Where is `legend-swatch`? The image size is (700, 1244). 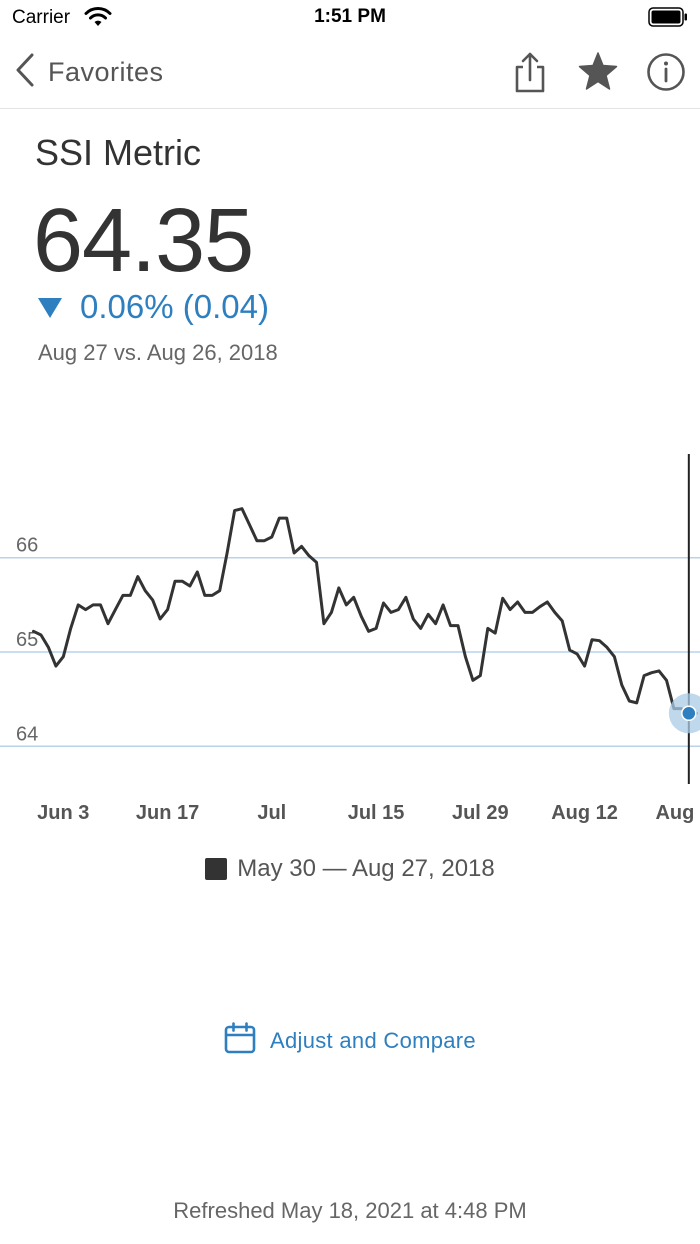
legend-swatch is located at coordinates (216, 869).